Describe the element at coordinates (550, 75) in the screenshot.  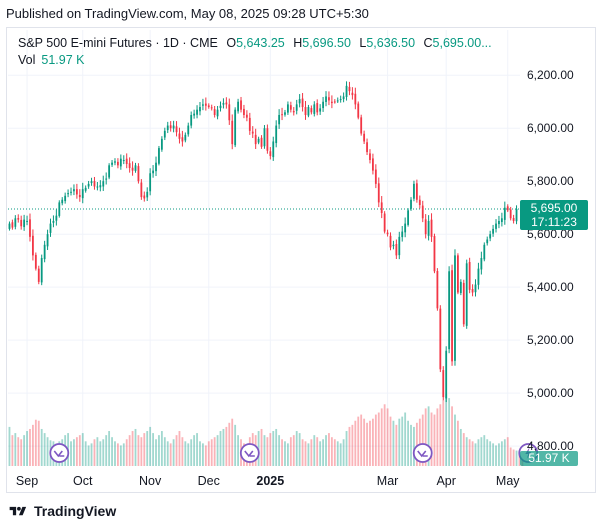
I see `y-tick-label: 6,200.00` at that location.